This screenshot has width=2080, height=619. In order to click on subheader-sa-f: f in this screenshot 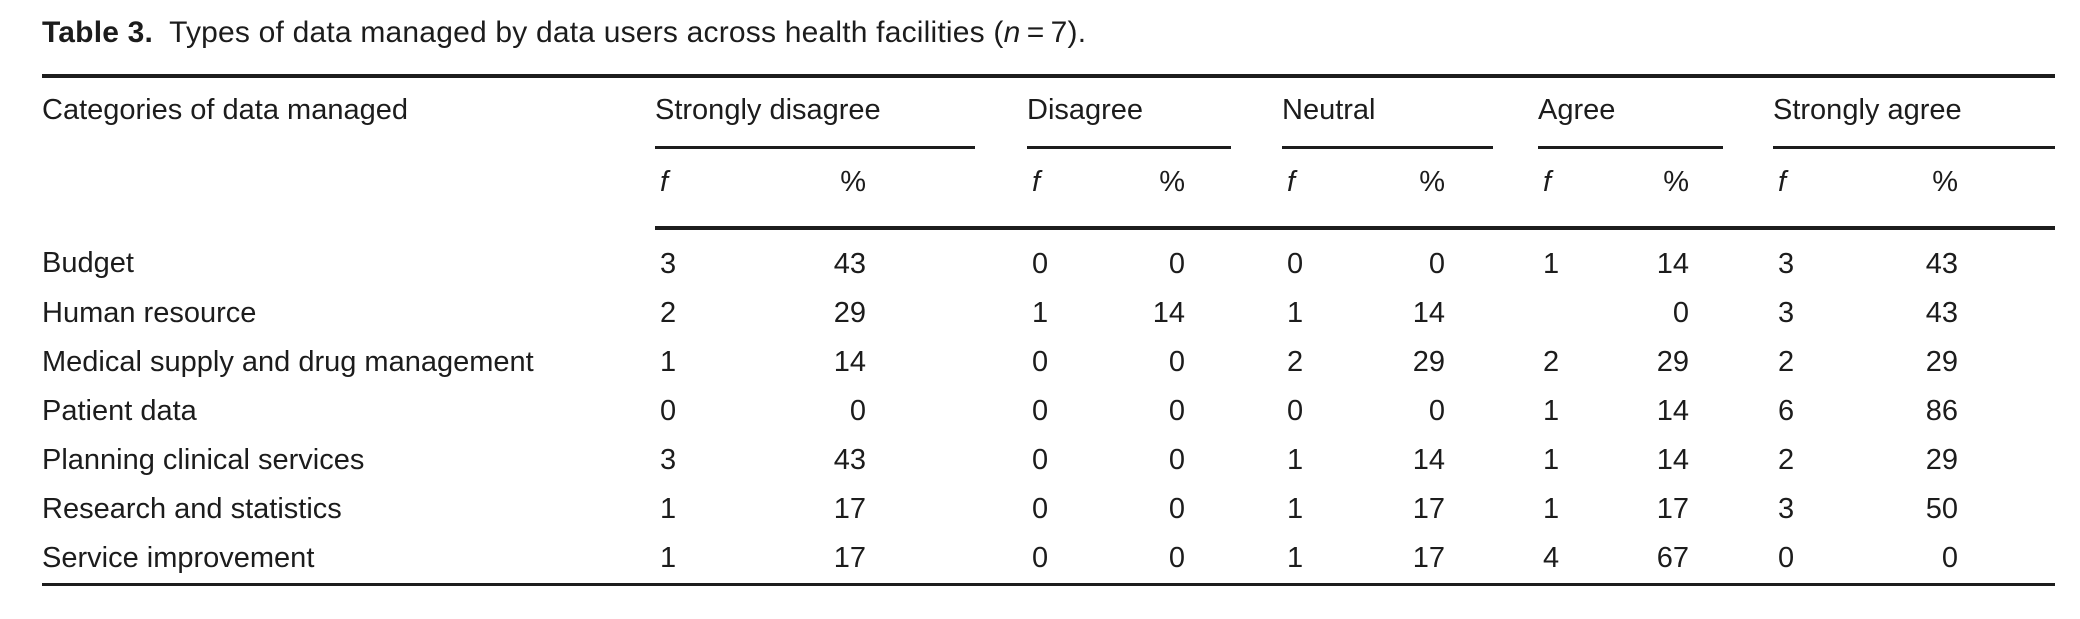, I will do `click(1823, 192)`.